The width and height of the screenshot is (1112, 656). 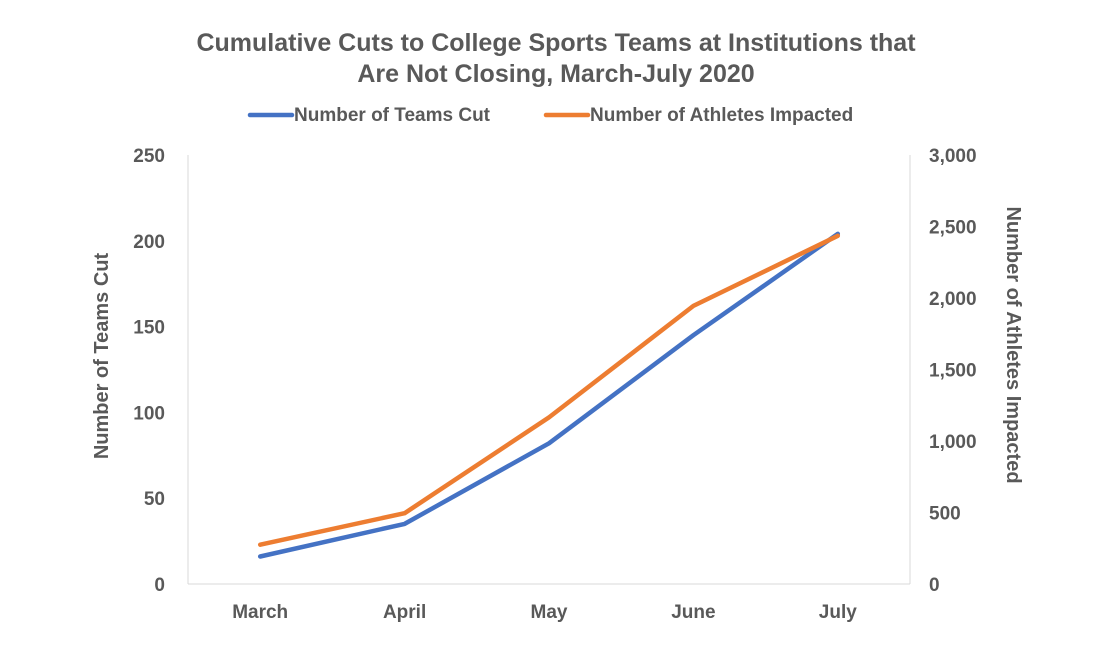 What do you see at coordinates (953, 442) in the screenshot?
I see `right-tick-label: 1,000` at bounding box center [953, 442].